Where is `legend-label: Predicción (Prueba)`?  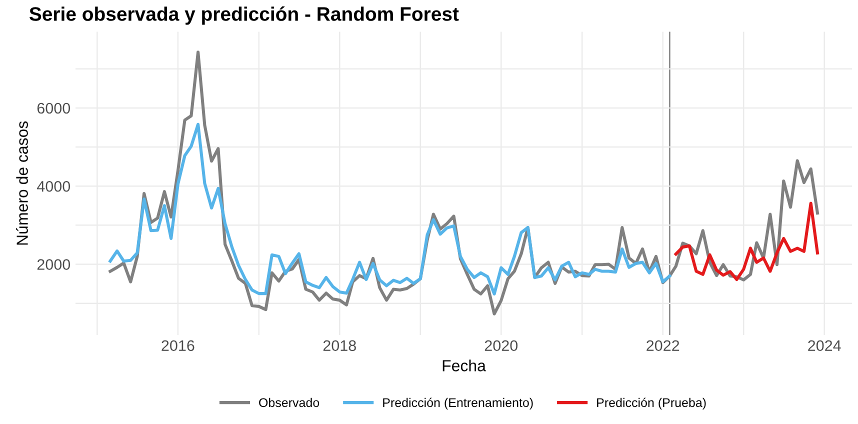
legend-label: Predicción (Prueba) is located at coordinates (651, 404).